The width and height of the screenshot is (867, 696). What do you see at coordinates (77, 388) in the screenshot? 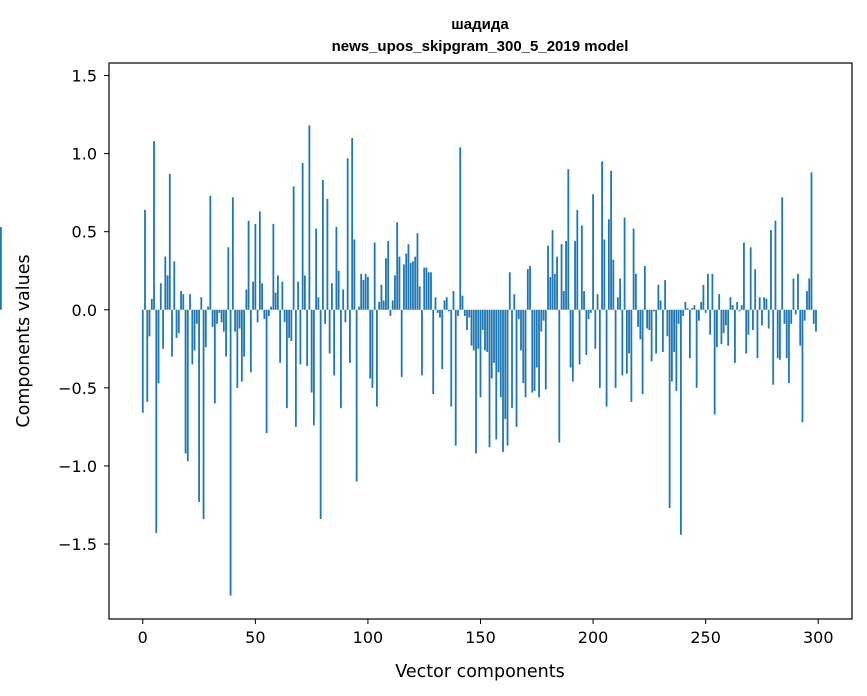
I see `y-tick-label: −0.5` at bounding box center [77, 388].